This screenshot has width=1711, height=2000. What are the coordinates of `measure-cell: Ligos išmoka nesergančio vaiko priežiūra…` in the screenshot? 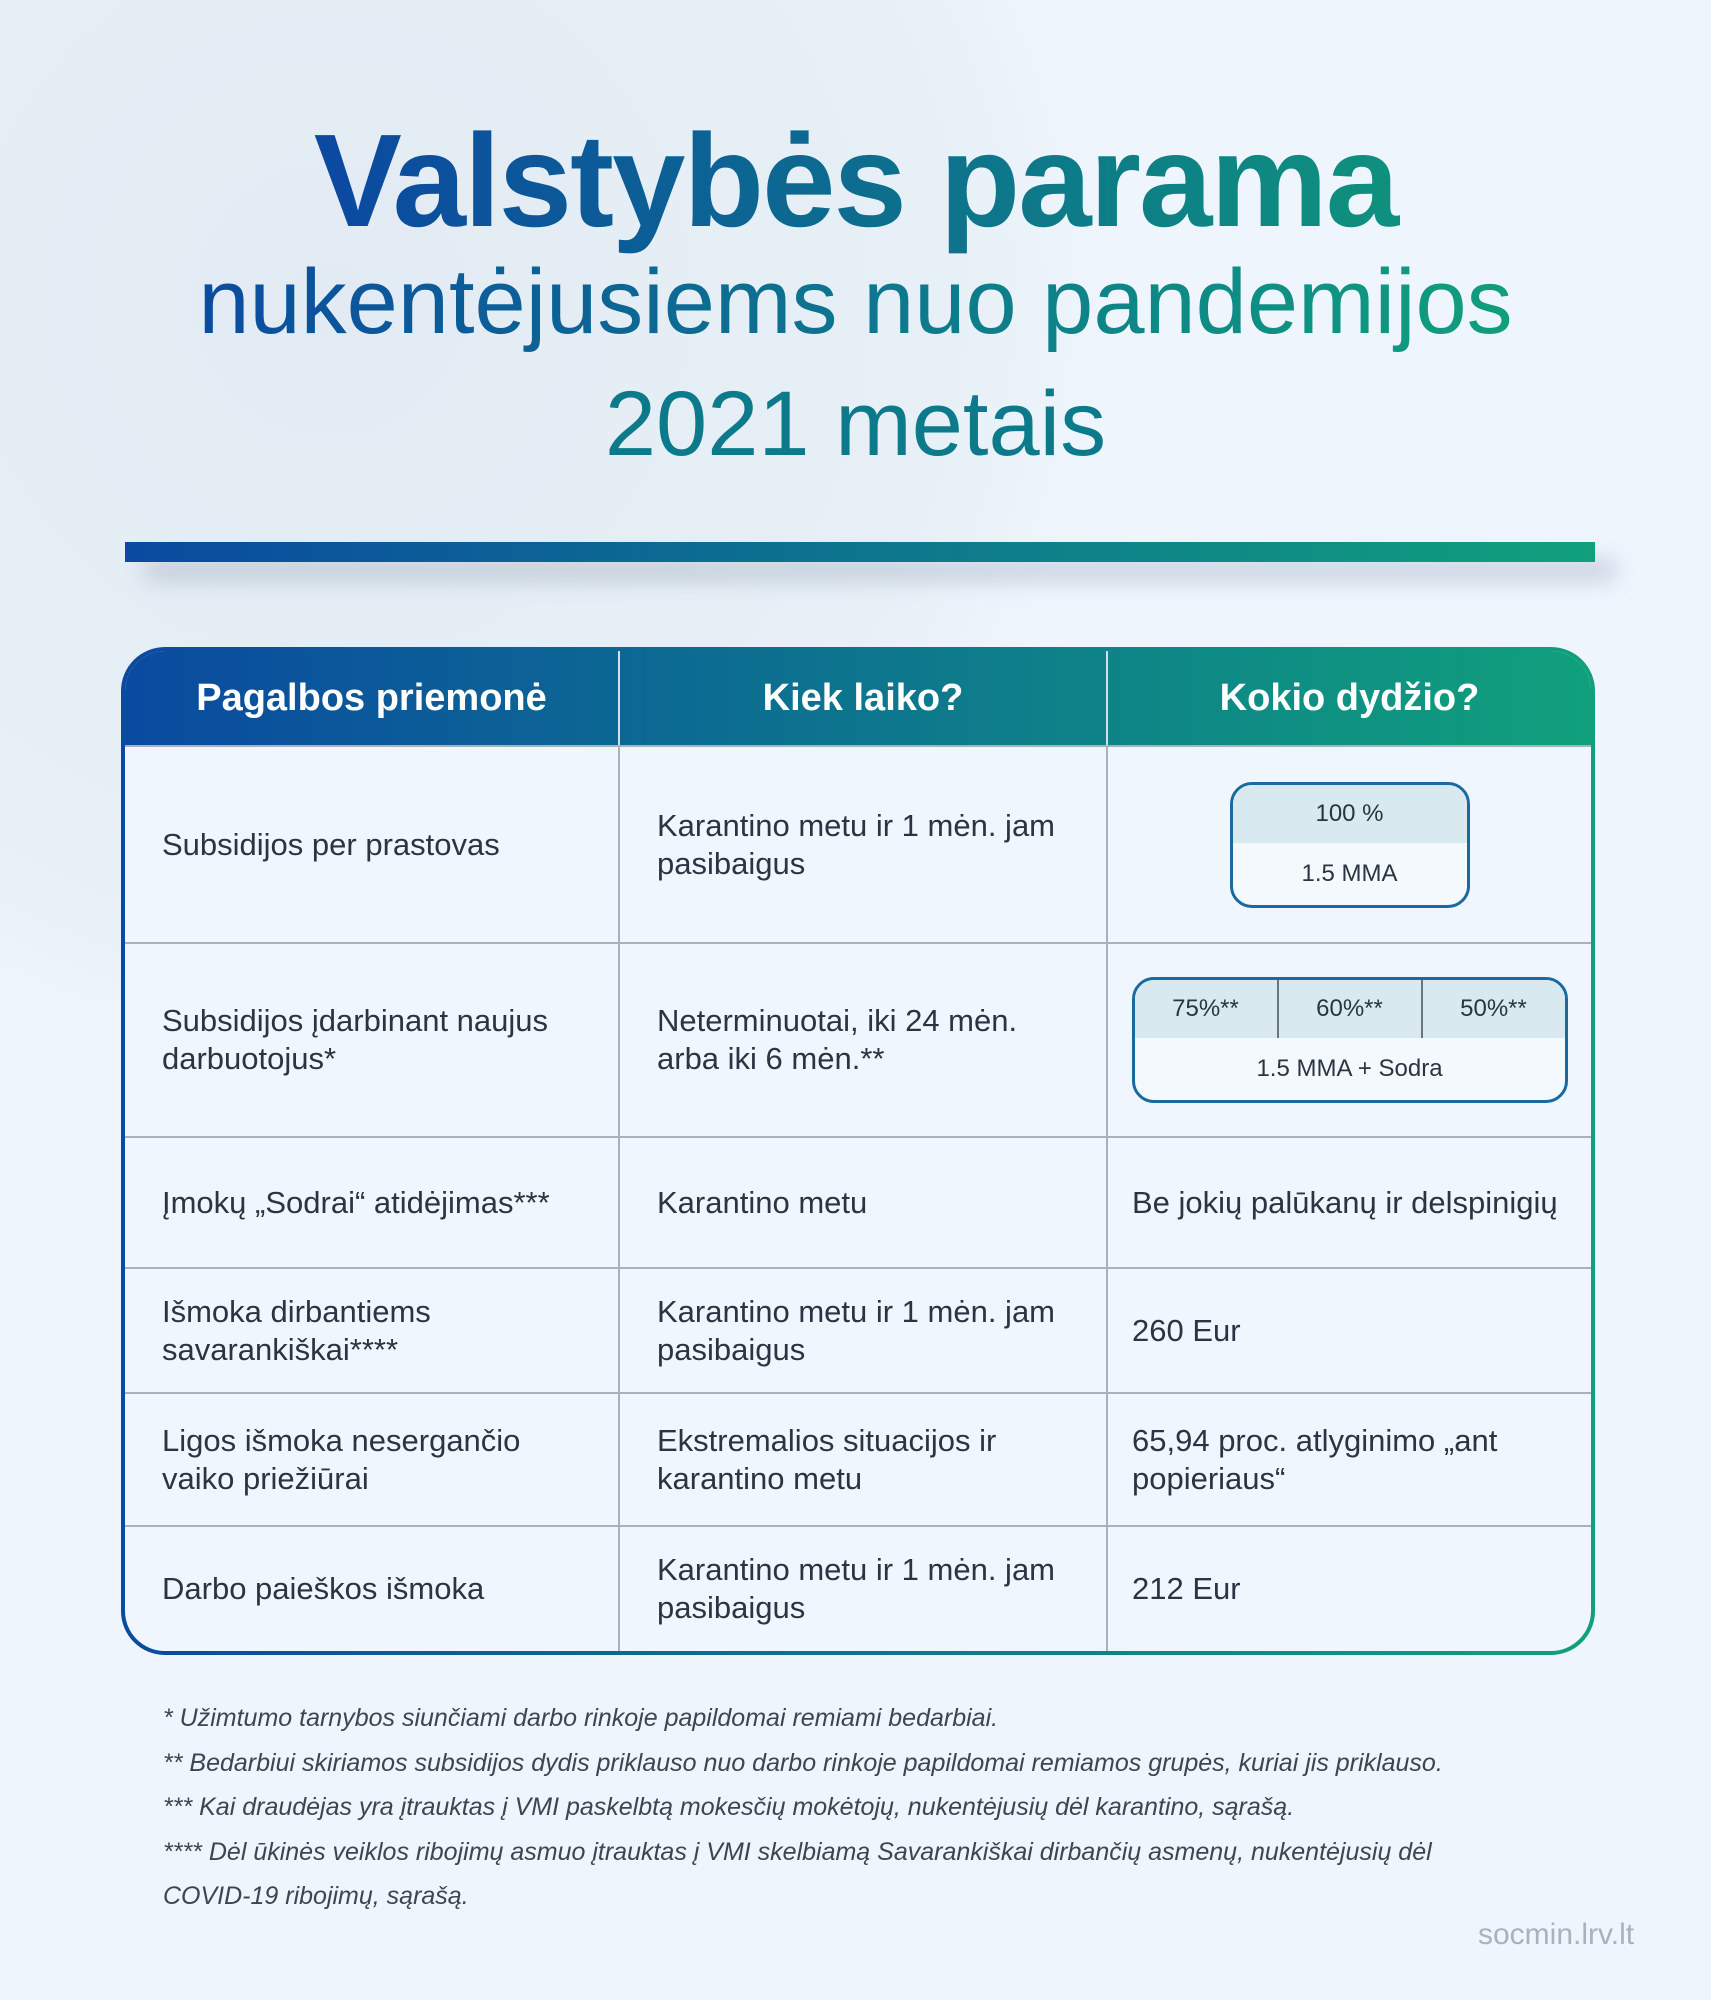 It's located at (372, 1459).